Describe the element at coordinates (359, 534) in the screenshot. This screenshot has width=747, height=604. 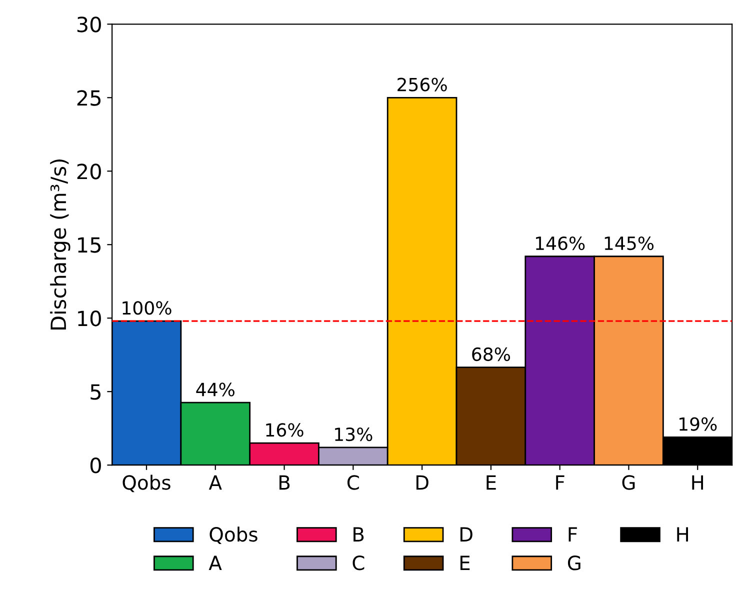
I see `legend-label: B` at that location.